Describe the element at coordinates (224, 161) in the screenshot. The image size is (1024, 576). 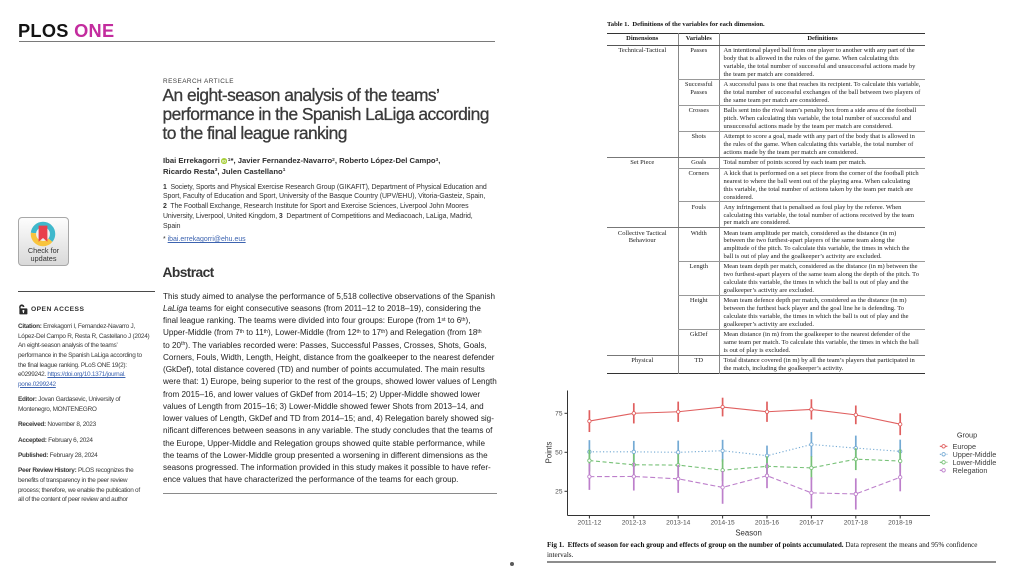
I see `svg-text: iD` at that location.